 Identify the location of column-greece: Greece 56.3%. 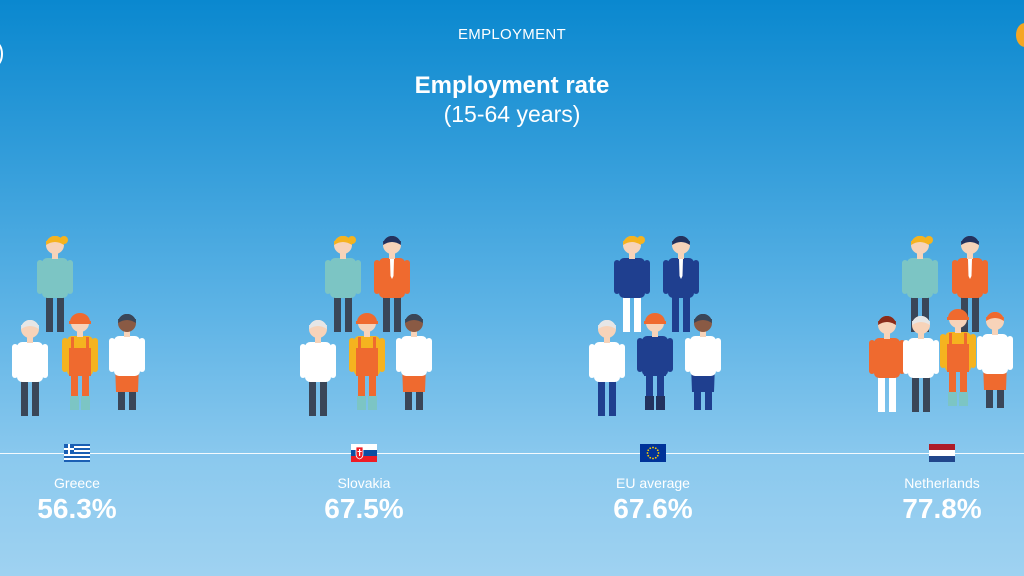
(88, 484).